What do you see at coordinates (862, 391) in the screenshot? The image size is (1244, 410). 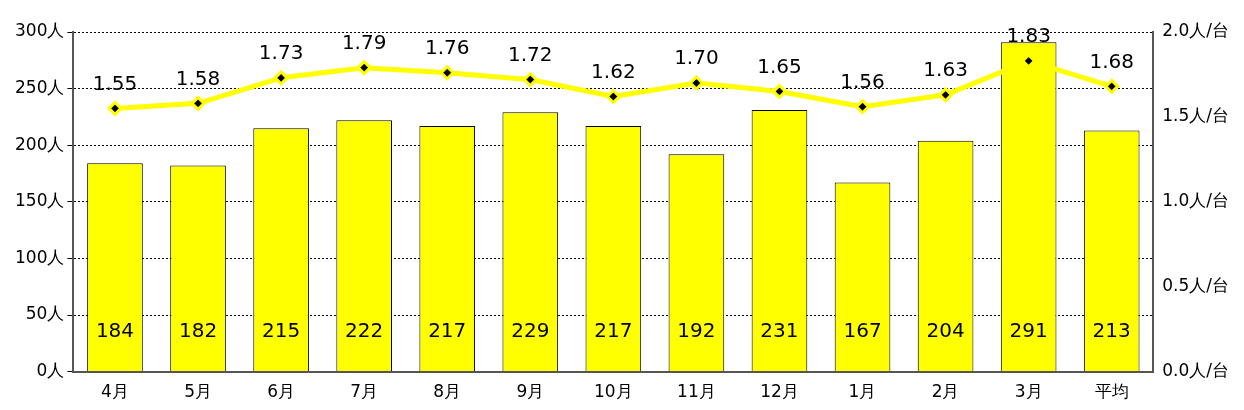 I see `x-tick-label: 1月` at bounding box center [862, 391].